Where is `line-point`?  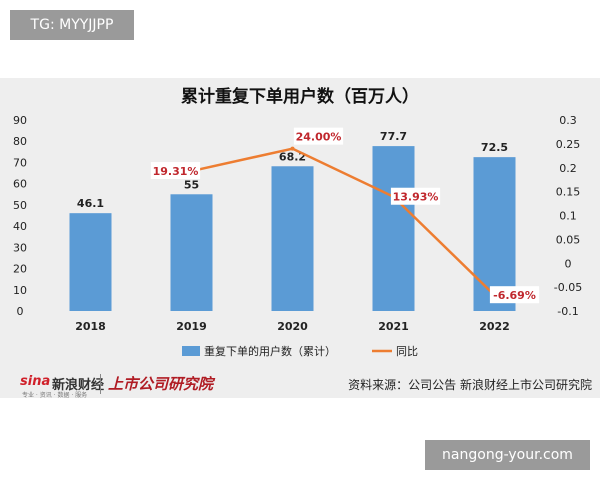
line-point is located at coordinates (292, 148).